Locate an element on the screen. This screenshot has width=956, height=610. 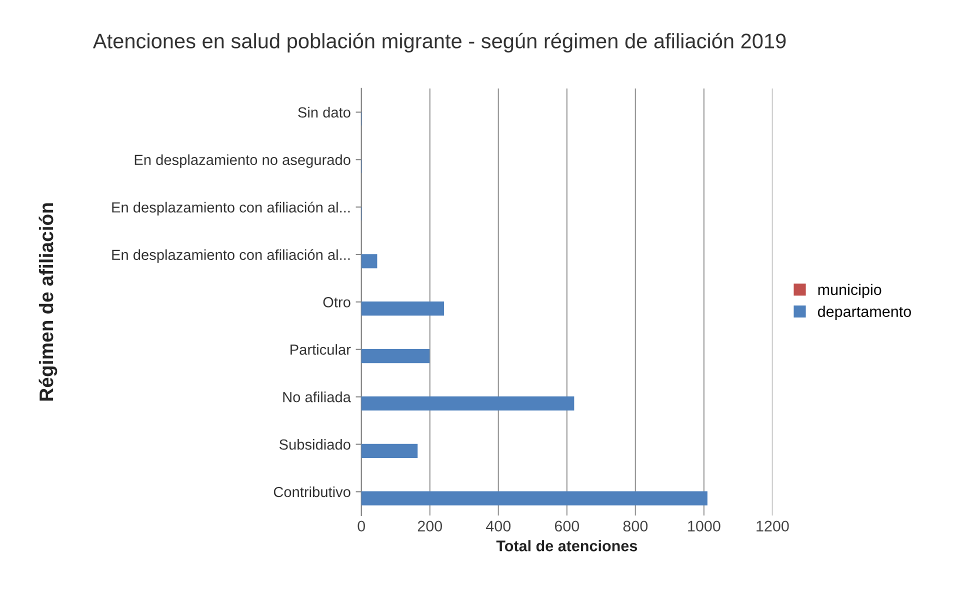
x-axis-title: Total de atenciones is located at coordinates (567, 546).